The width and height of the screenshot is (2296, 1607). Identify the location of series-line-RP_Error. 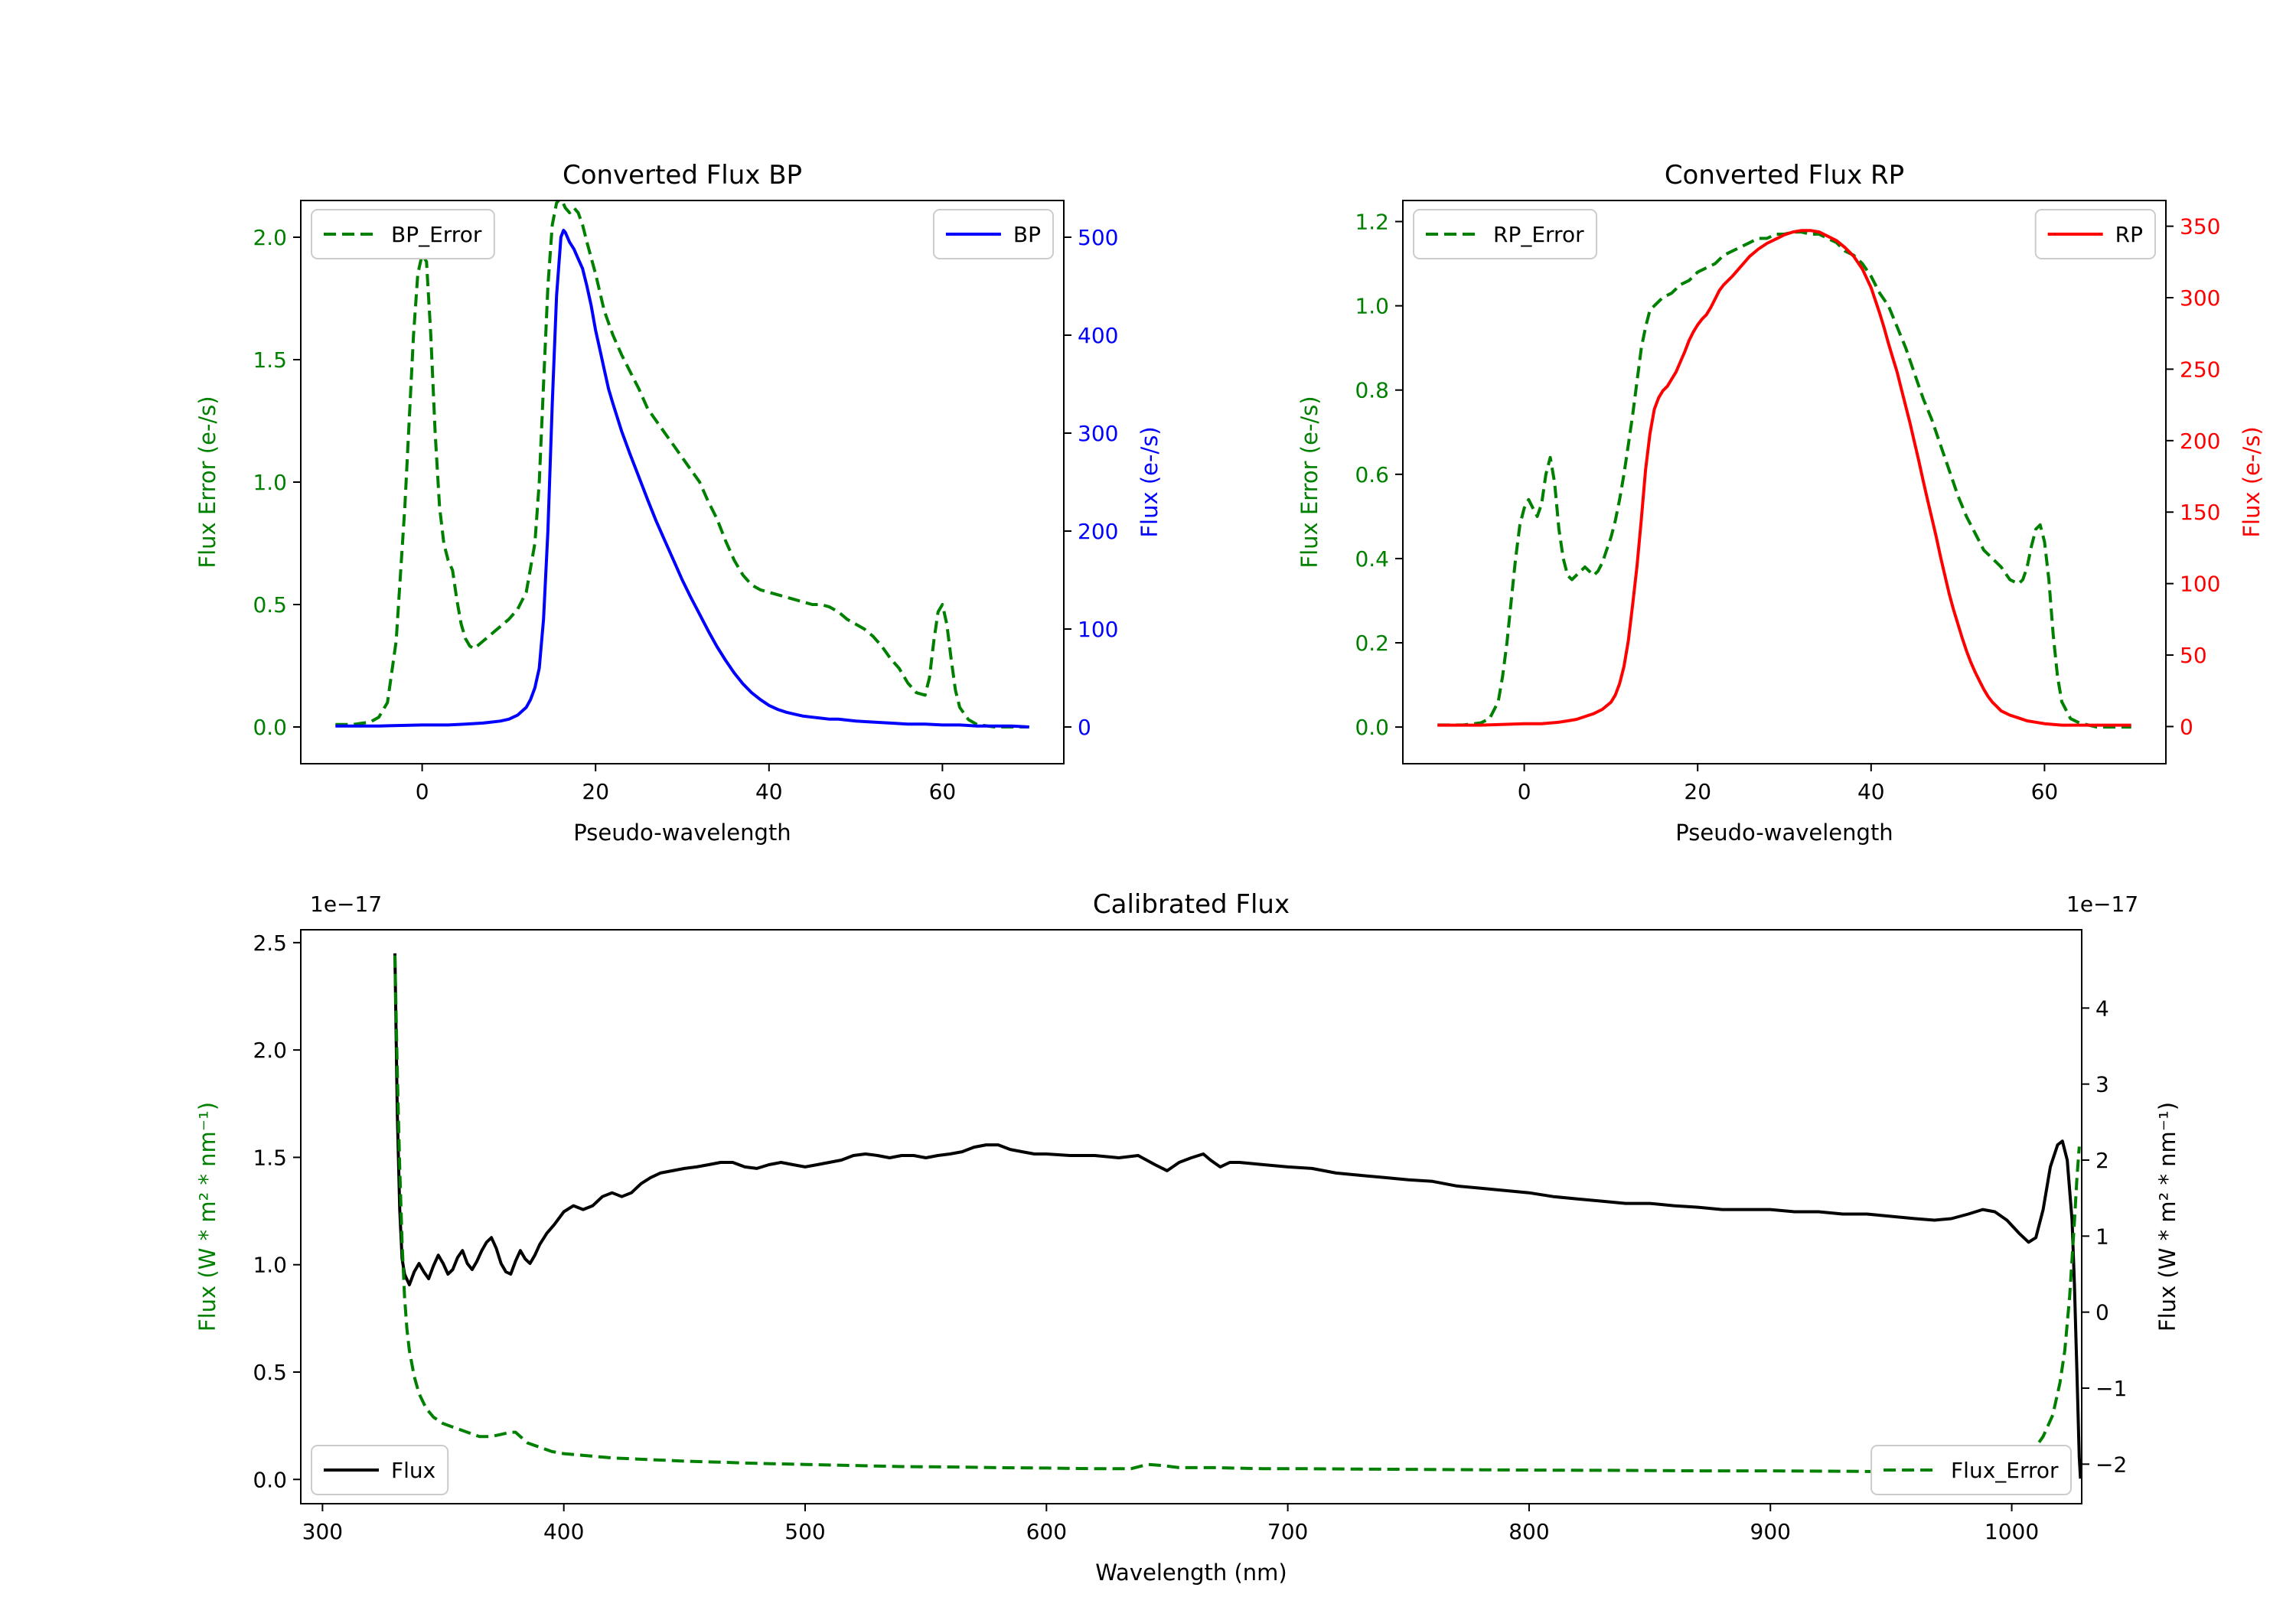
(1784, 479).